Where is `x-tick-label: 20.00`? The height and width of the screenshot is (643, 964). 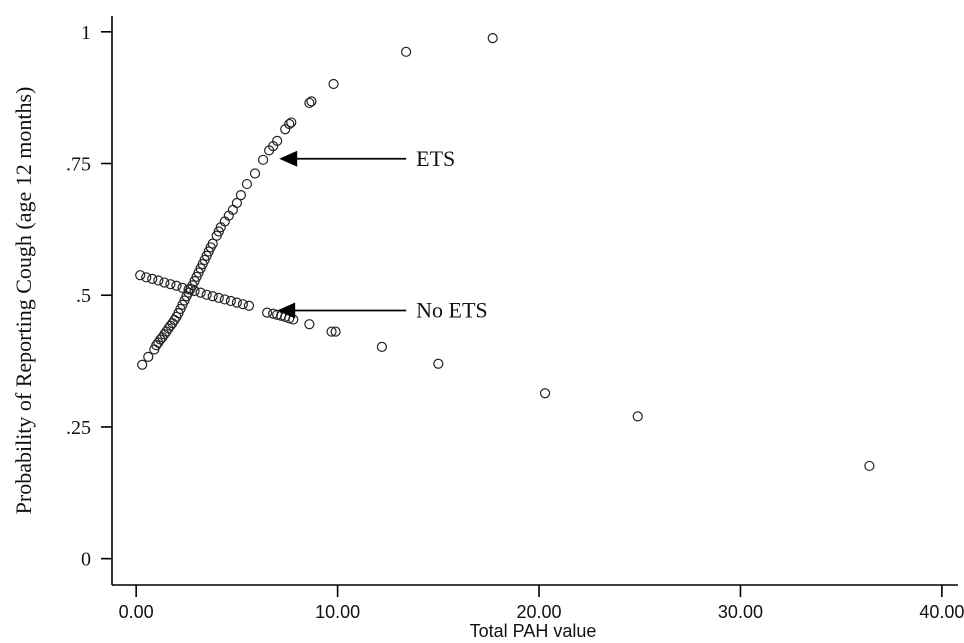
x-tick-label: 20.00 is located at coordinates (539, 612).